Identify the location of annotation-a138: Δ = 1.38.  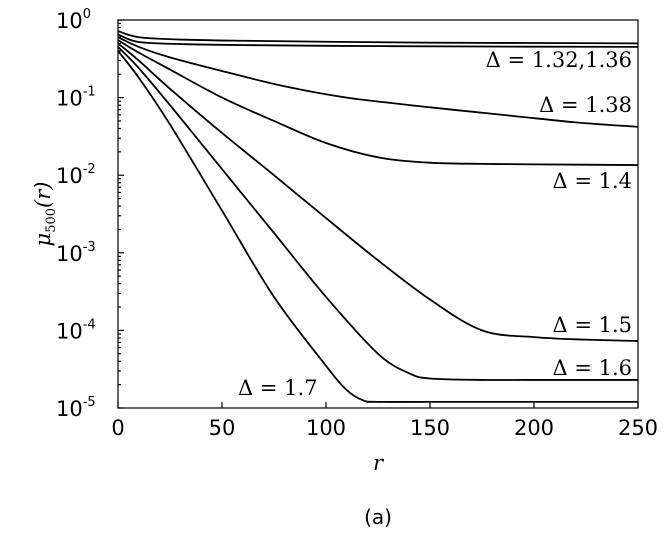
(585, 105).